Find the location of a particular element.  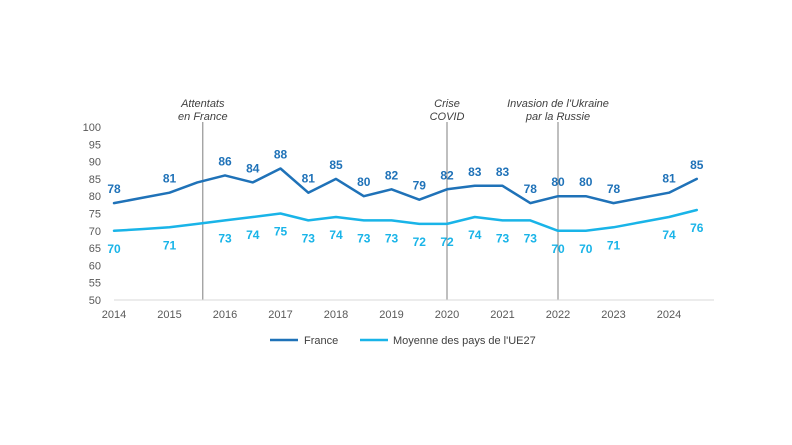

y-tick-label: 90 is located at coordinates (95, 163).